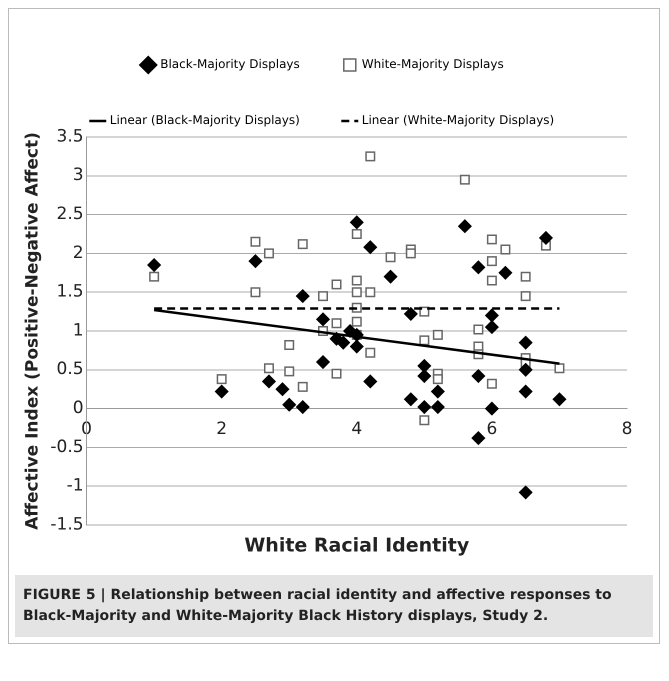 The image size is (669, 681). What do you see at coordinates (222, 429) in the screenshot?
I see `x-tick-label: 2` at bounding box center [222, 429].